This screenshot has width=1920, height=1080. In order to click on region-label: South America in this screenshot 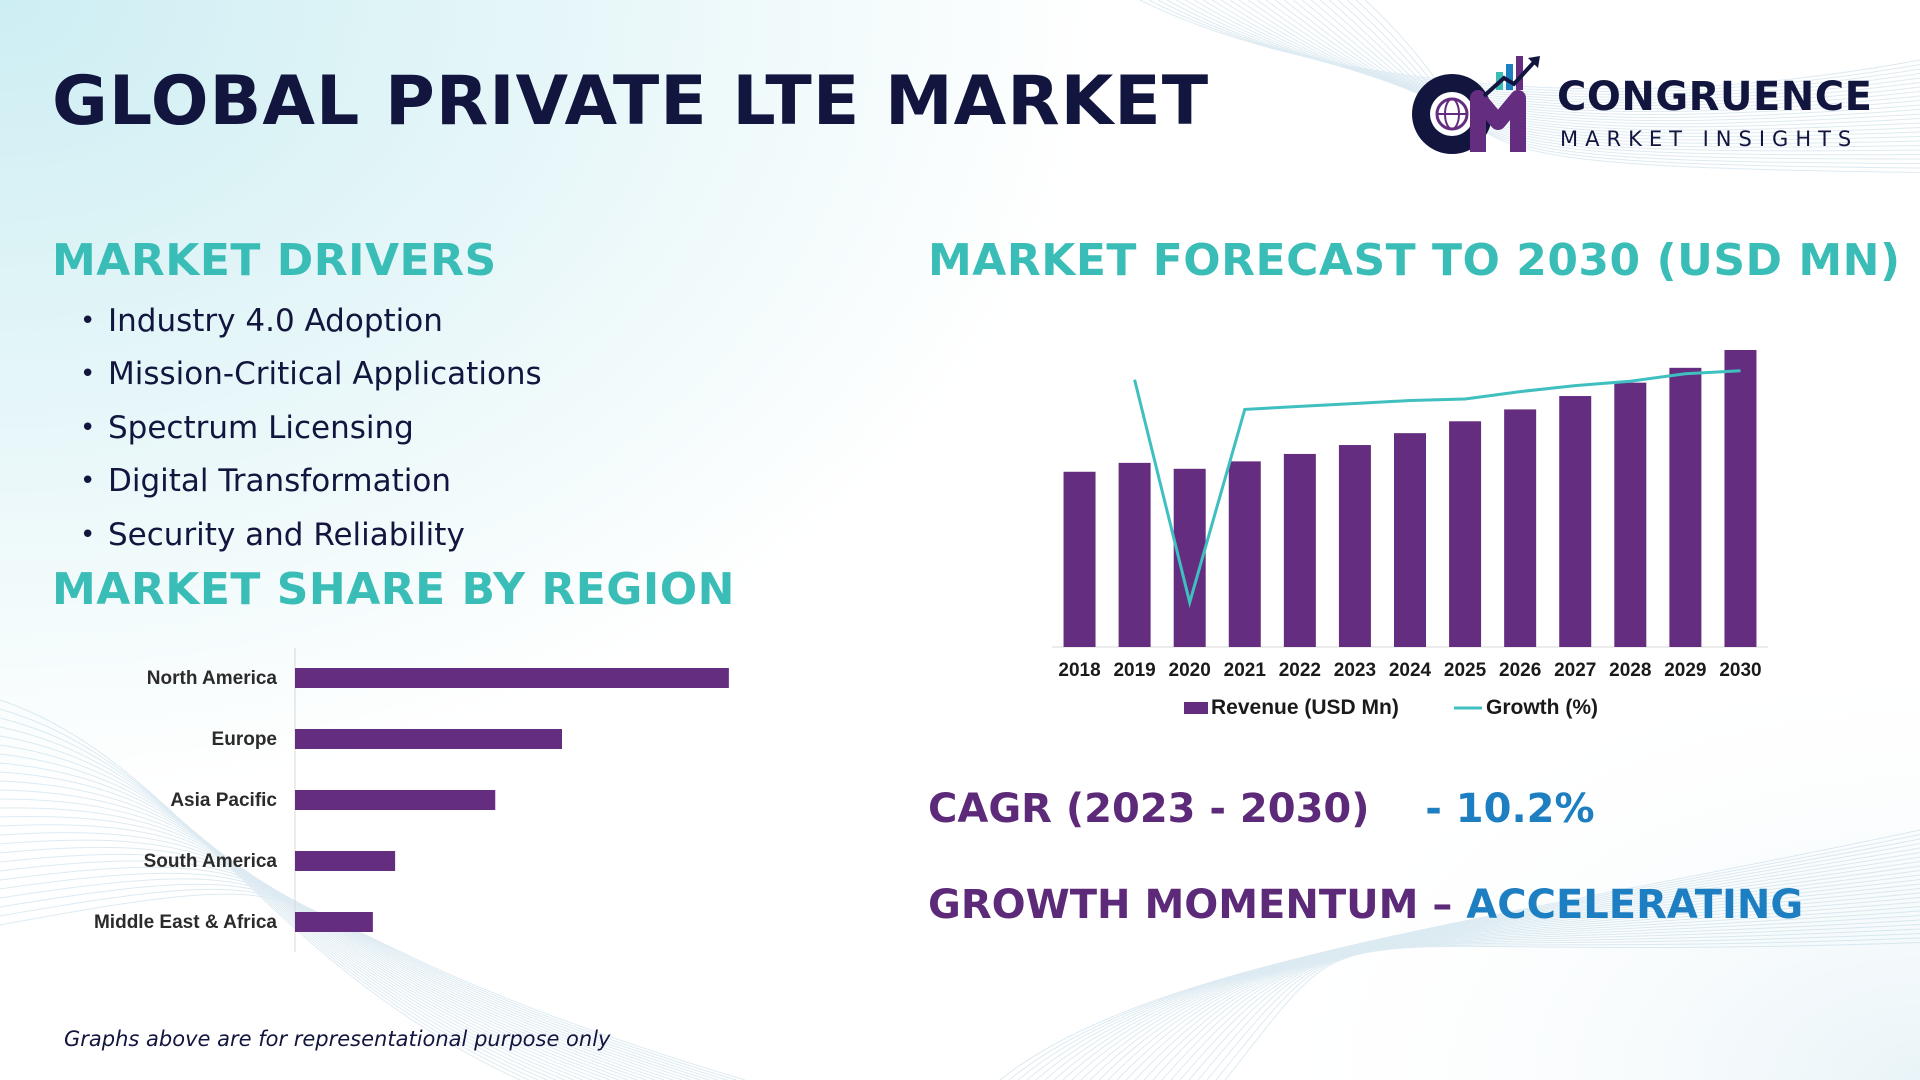, I will do `click(211, 861)`.